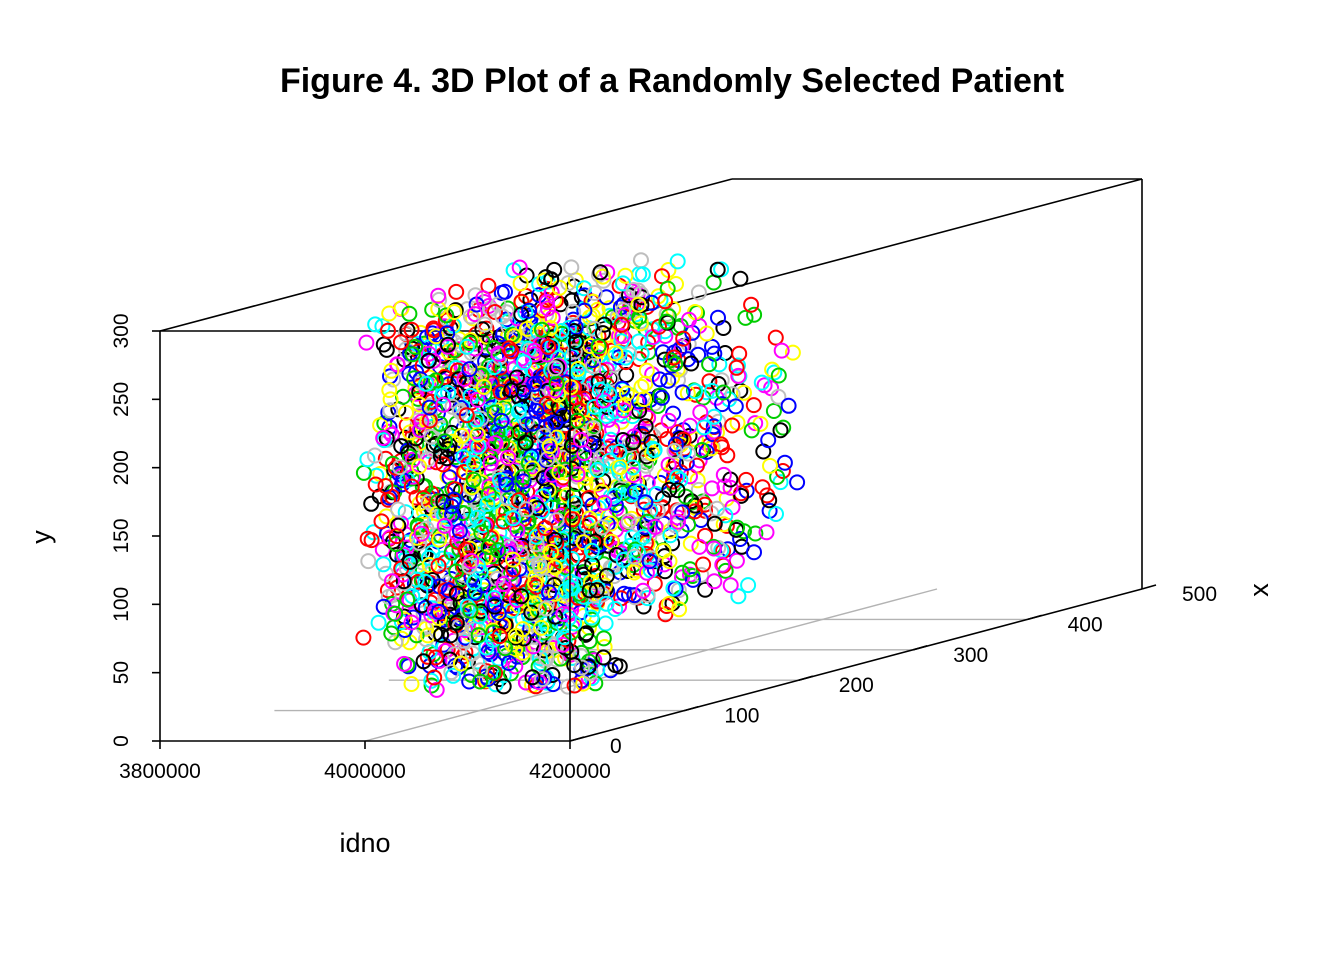 Image resolution: width=1344 pixels, height=960 pixels. What do you see at coordinates (806, 678) in the screenshot?
I see `y-tick` at bounding box center [806, 678].